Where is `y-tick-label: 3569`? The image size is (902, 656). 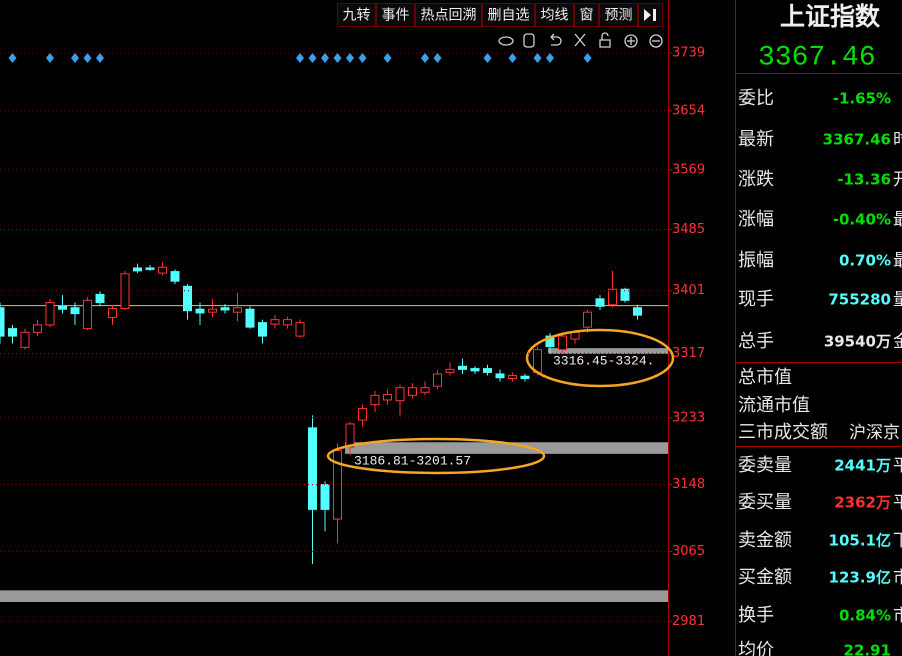 y-tick-label: 3569 is located at coordinates (688, 169).